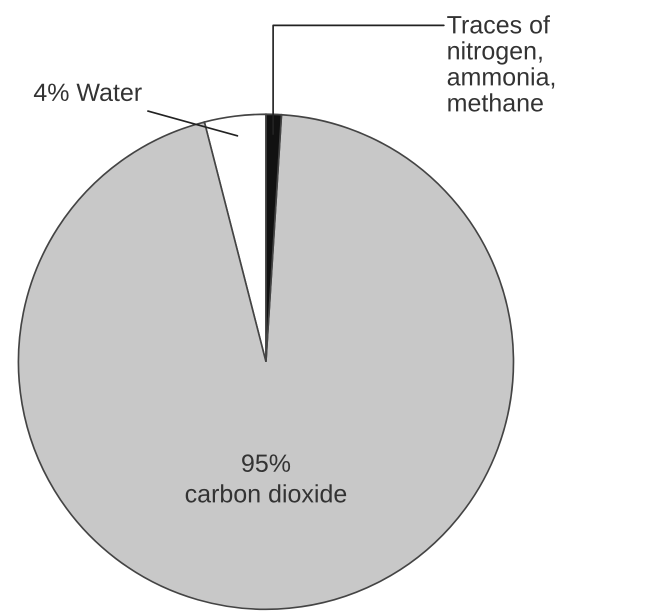  Describe the element at coordinates (266, 493) in the screenshot. I see `slice-label: carbon dioxide` at that location.